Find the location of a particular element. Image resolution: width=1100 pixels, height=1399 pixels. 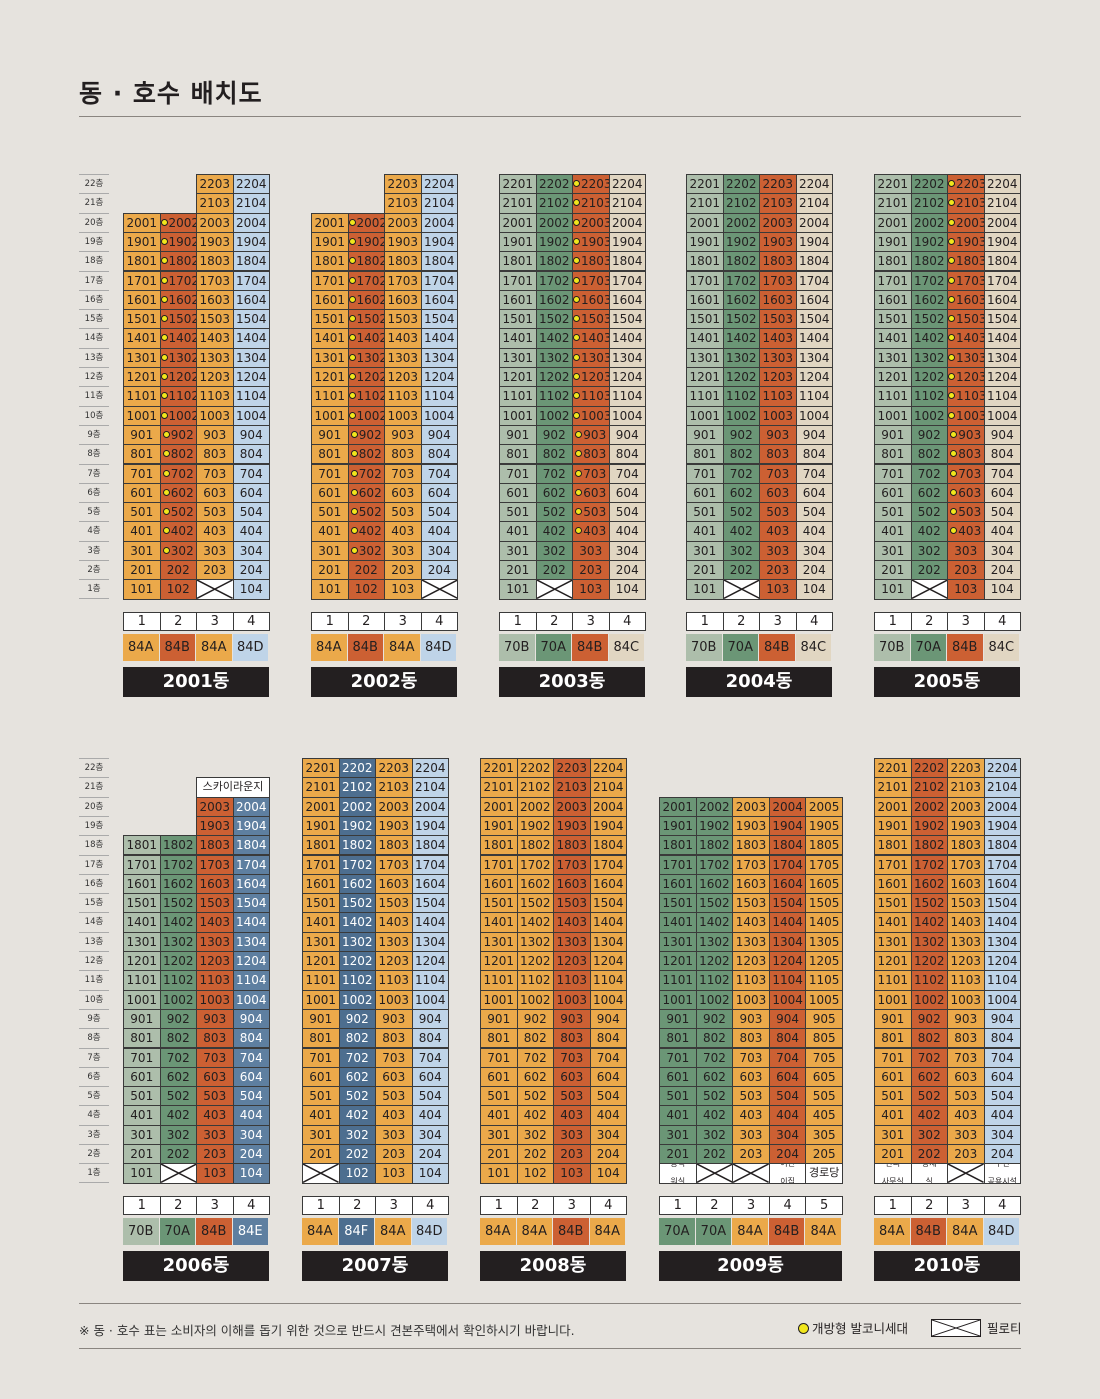

unit-cell: 103 is located at coordinates (591, 589).